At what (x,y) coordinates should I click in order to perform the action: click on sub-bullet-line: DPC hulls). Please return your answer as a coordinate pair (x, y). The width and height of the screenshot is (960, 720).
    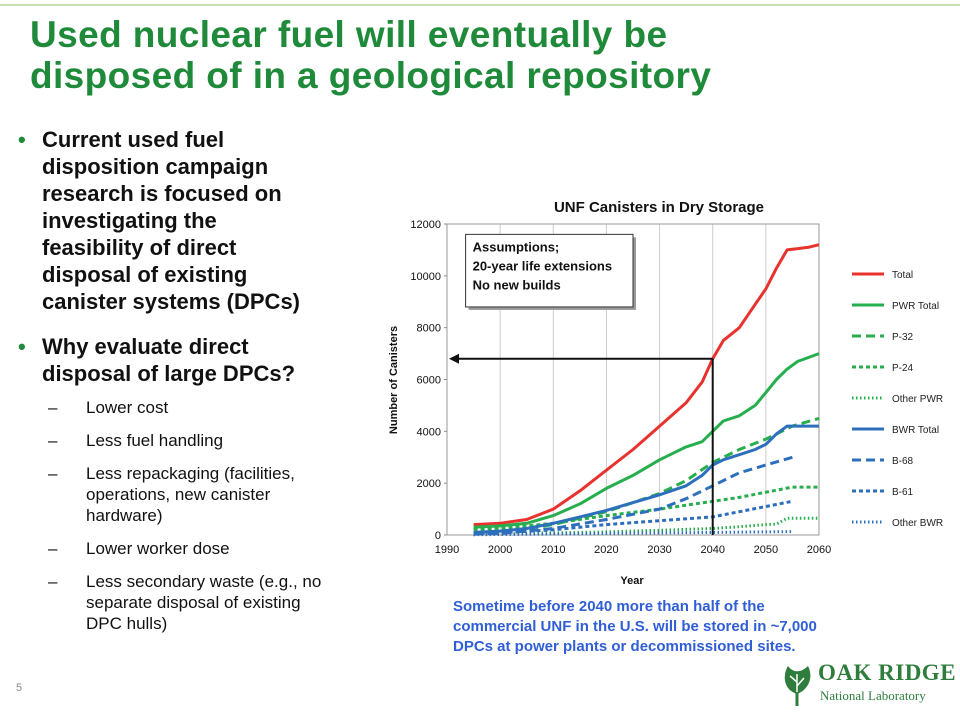
    Looking at the image, I should click on (127, 623).